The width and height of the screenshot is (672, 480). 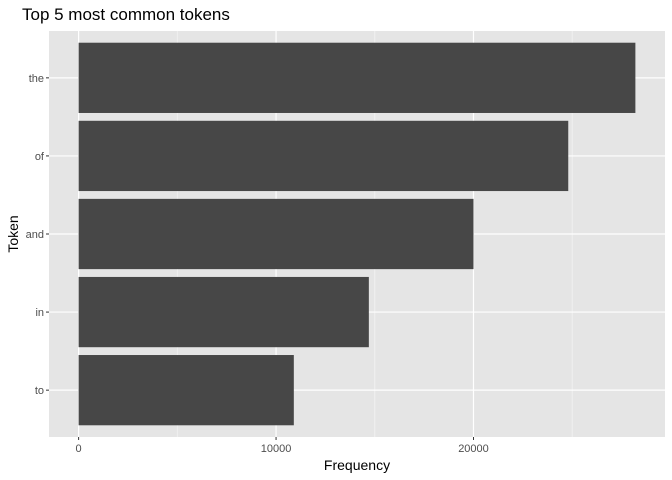 I want to click on chart-title: Top 5 most common tokens, so click(x=126, y=14).